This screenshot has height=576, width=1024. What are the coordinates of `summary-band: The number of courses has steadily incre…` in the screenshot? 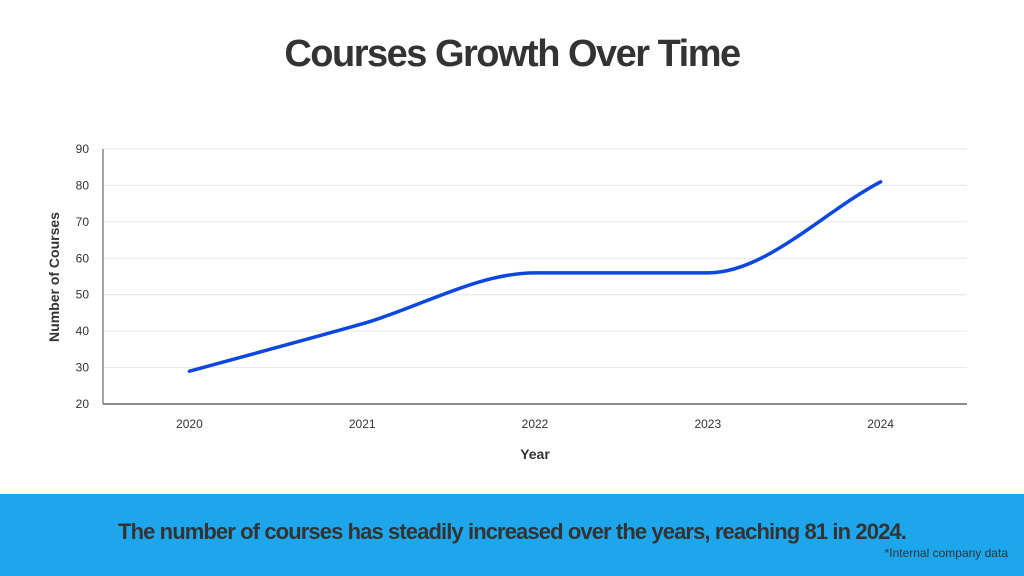 It's located at (512, 535).